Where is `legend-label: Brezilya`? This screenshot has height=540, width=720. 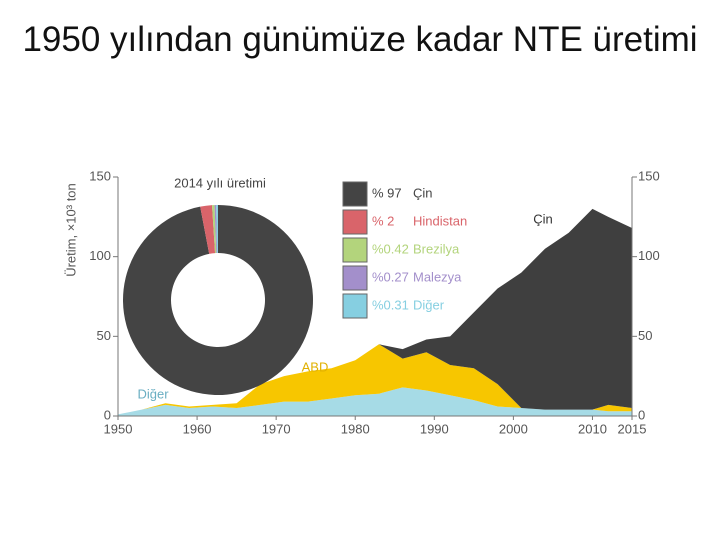 legend-label: Brezilya is located at coordinates (436, 248).